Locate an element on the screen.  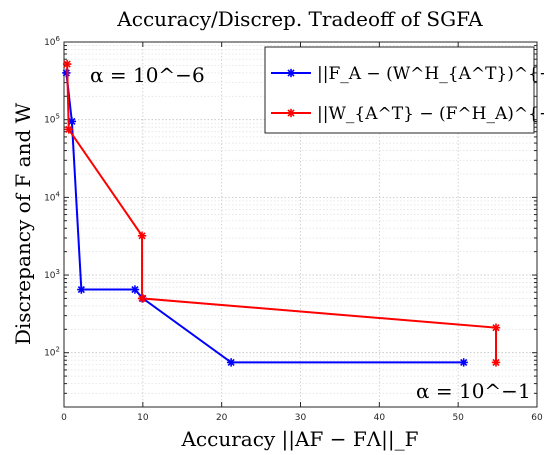
legend-label: ||W_{A^T} − (F^H_A)^{−1}||_F is located at coordinates (430, 114).